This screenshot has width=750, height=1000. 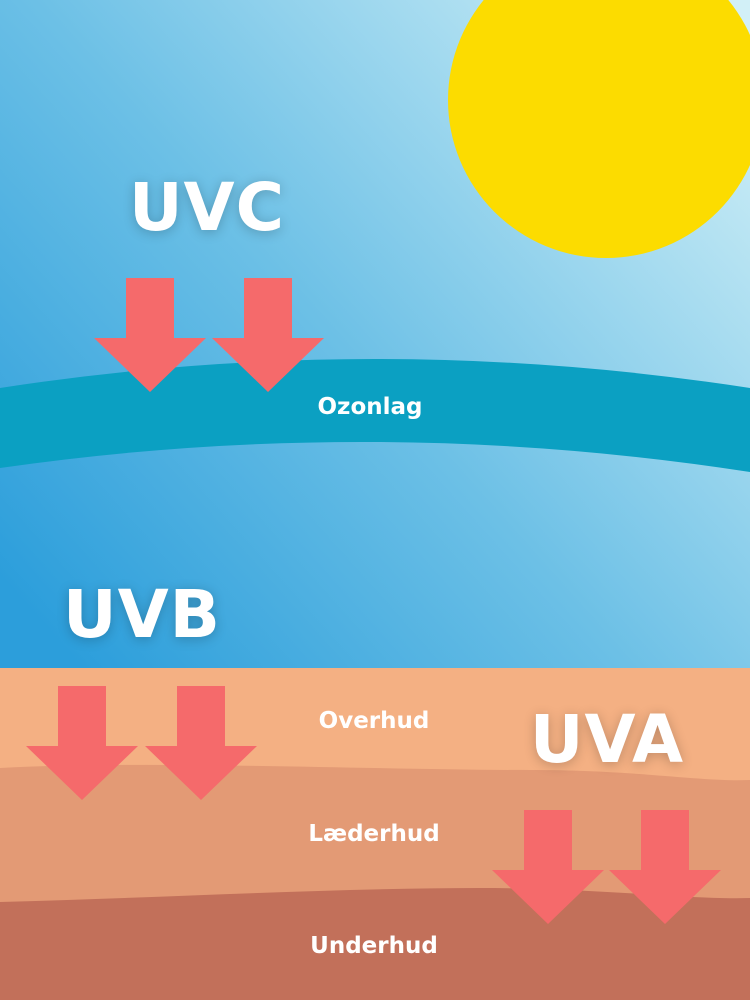 What do you see at coordinates (370, 407) in the screenshot?
I see `ozone-layer-label: Ozonlag` at bounding box center [370, 407].